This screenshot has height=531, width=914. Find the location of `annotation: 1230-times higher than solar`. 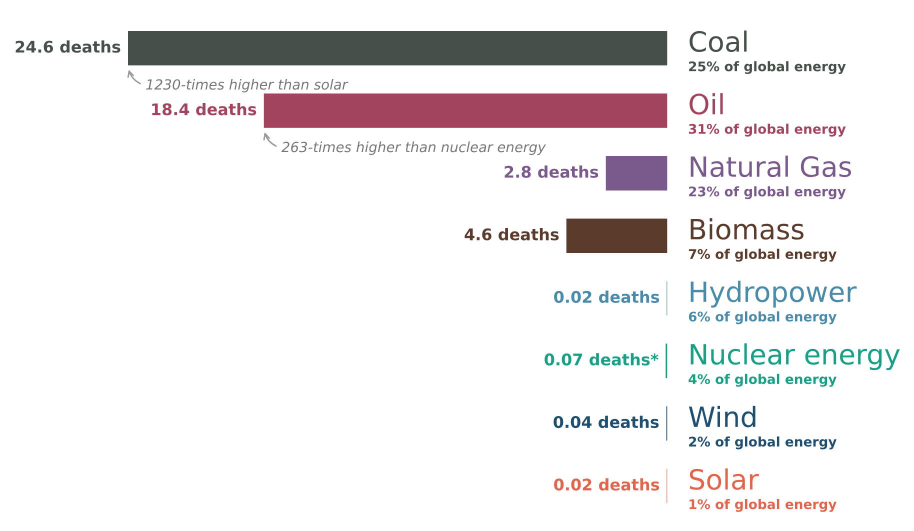

annotation: 1230-times higher than solar is located at coordinates (247, 85).